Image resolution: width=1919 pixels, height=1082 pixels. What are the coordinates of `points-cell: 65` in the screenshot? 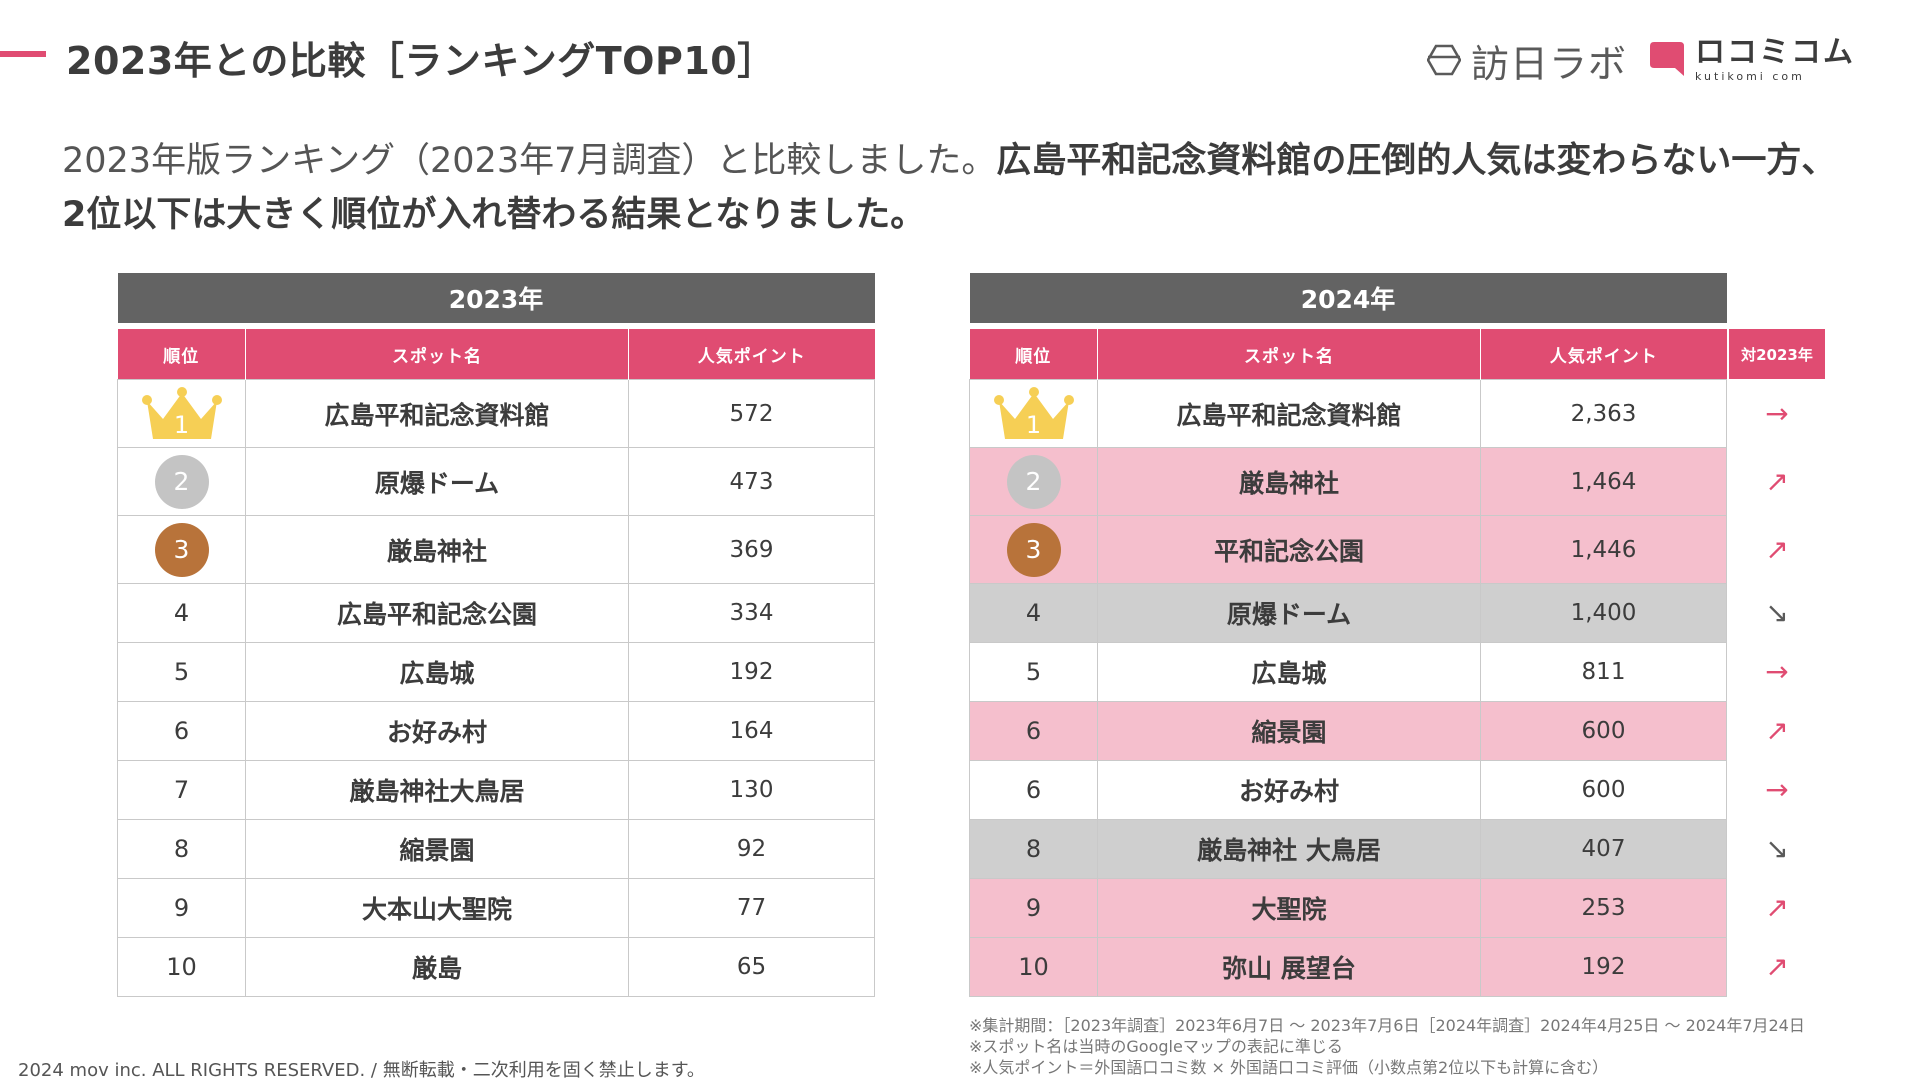 It's located at (751, 967).